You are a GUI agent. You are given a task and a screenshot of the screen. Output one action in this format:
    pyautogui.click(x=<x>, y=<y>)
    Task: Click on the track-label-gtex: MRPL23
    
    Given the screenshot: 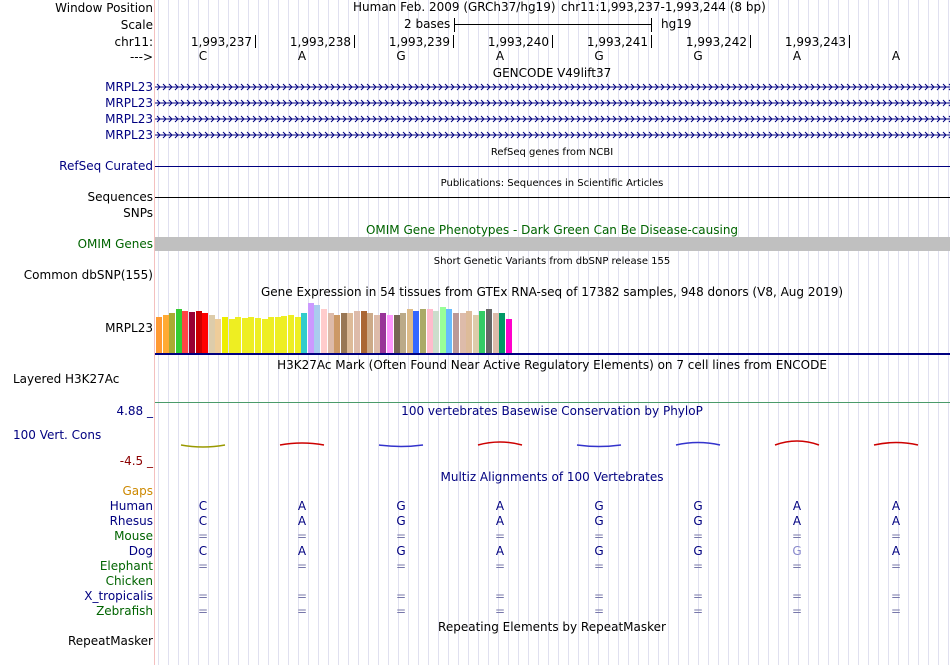 What is the action you would take?
    pyautogui.click(x=129, y=328)
    